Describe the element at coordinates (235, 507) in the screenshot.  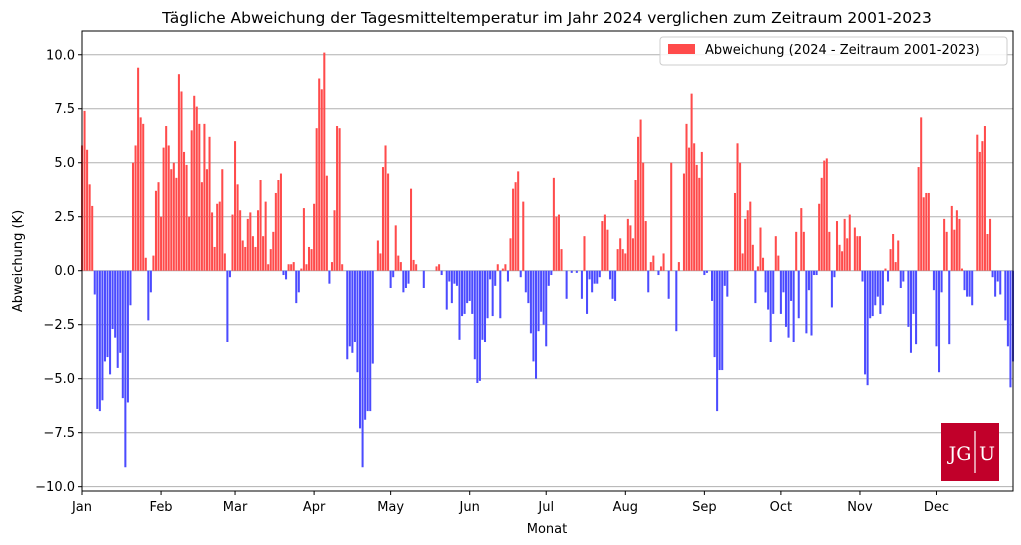
I see `x-tick-label: Mar` at that location.